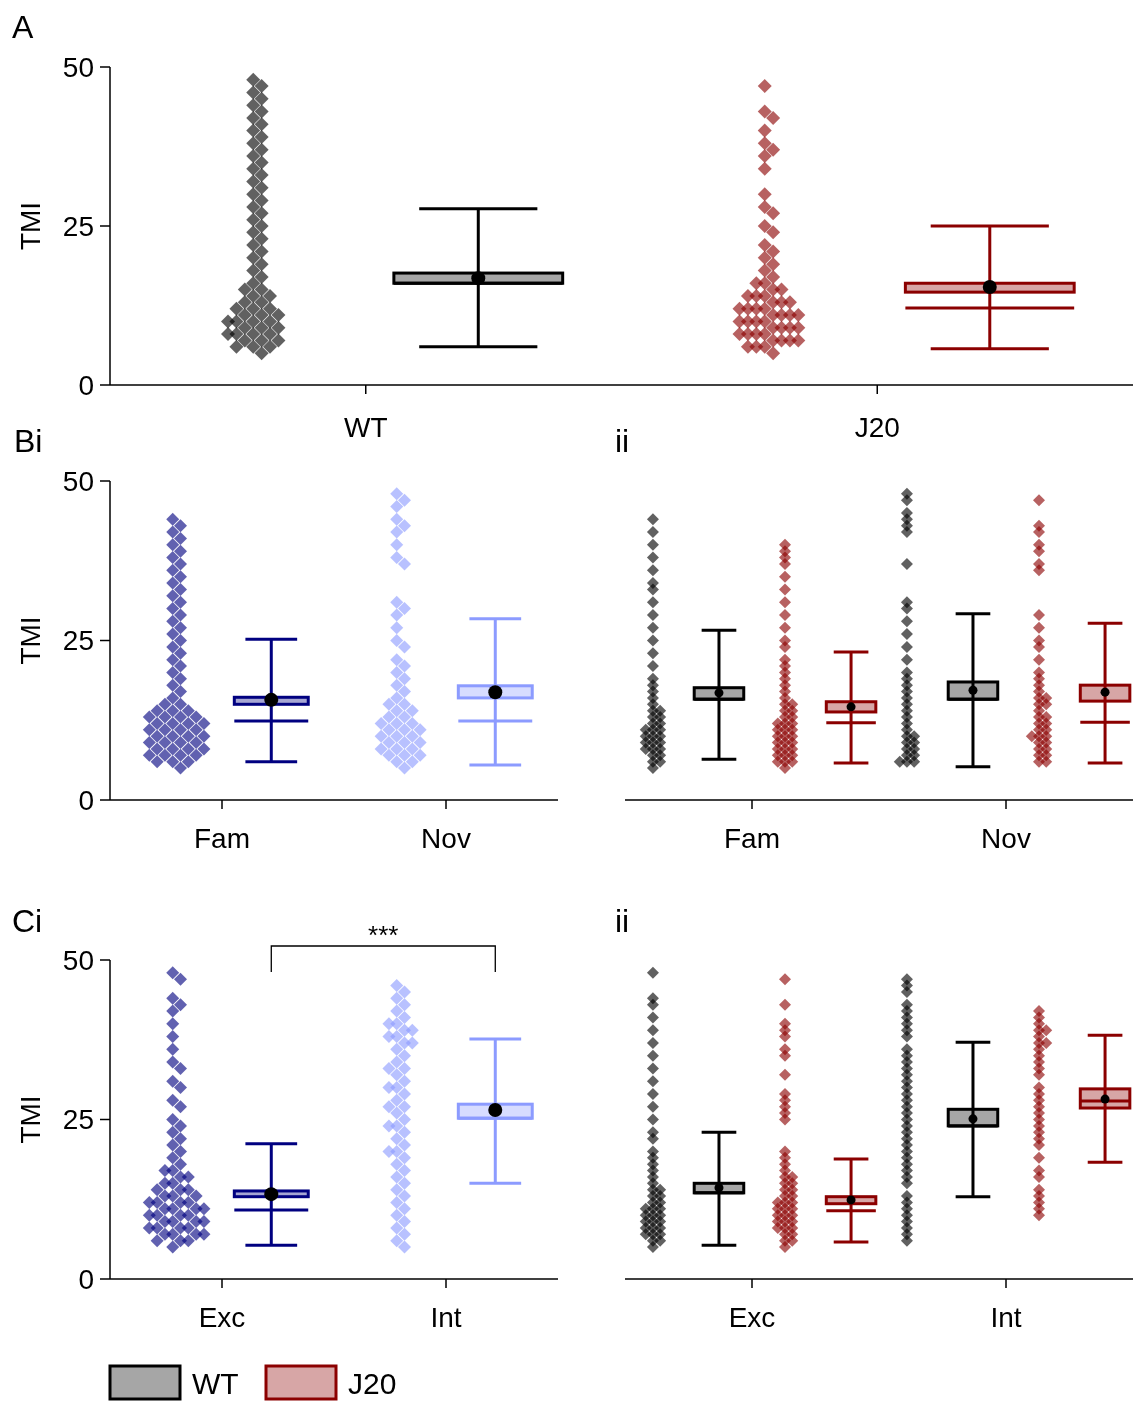 This screenshot has width=1134, height=1402. I want to click on chart-title: Ci, so click(27, 921).